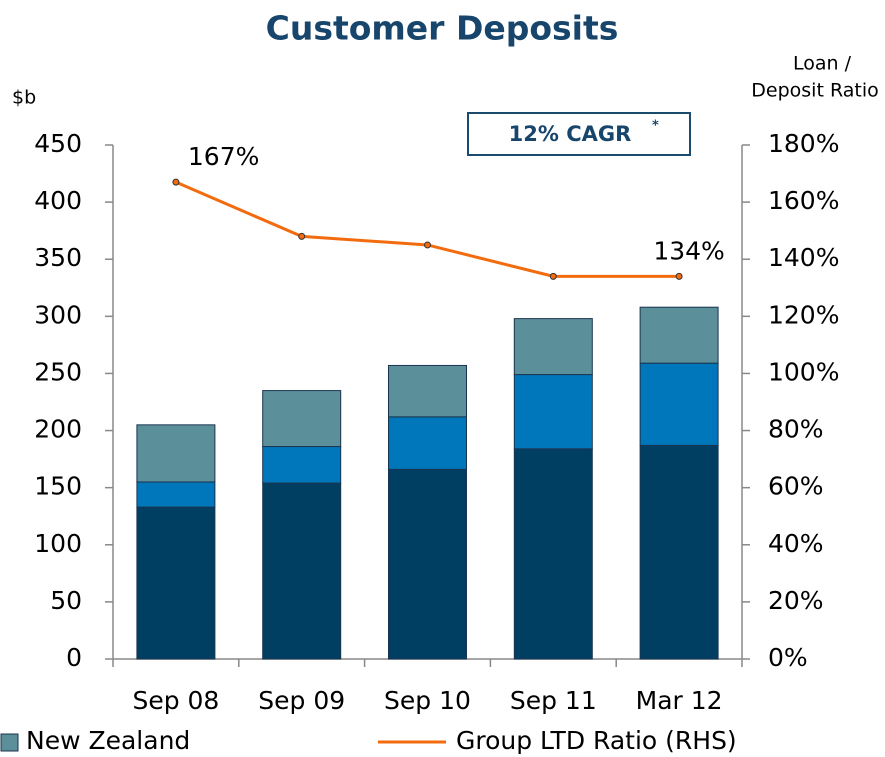 The width and height of the screenshot is (885, 757). I want to click on y2-tick-label: 20%, so click(796, 600).